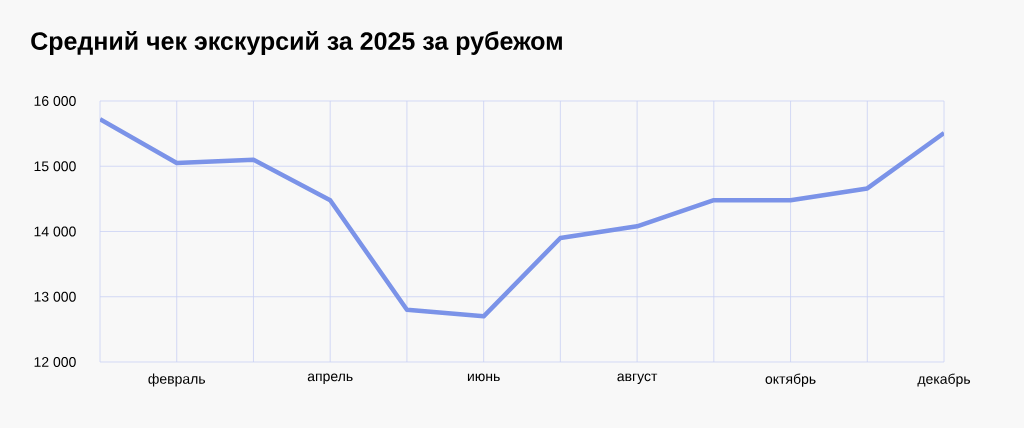  I want to click on y-tick-label: 15 000, so click(55, 166).